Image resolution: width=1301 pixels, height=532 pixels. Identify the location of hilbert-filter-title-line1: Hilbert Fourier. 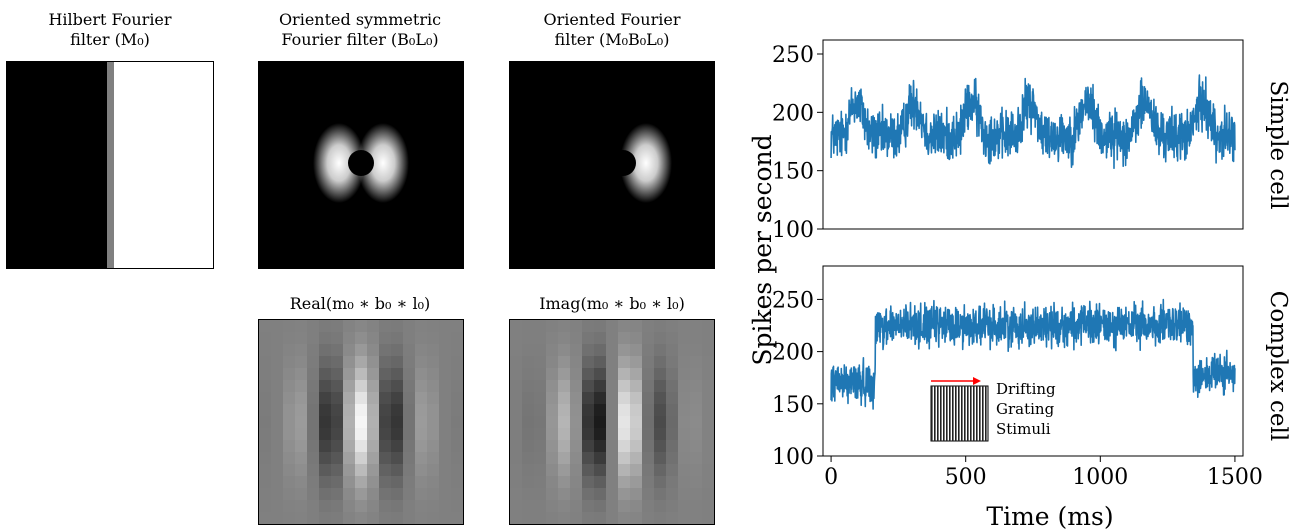
(110, 19).